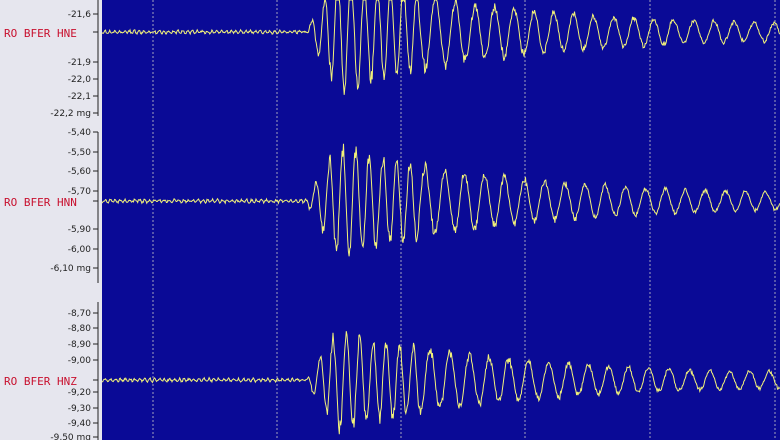 Image resolution: width=780 pixels, height=440 pixels. What do you see at coordinates (80, 250) in the screenshot?
I see `tick-label: -6,00` at bounding box center [80, 250].